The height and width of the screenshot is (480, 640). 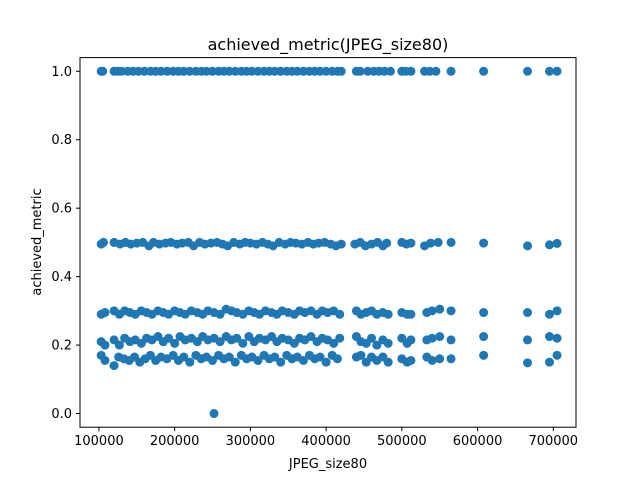 I want to click on x-tick-label: 200000, so click(x=175, y=441).